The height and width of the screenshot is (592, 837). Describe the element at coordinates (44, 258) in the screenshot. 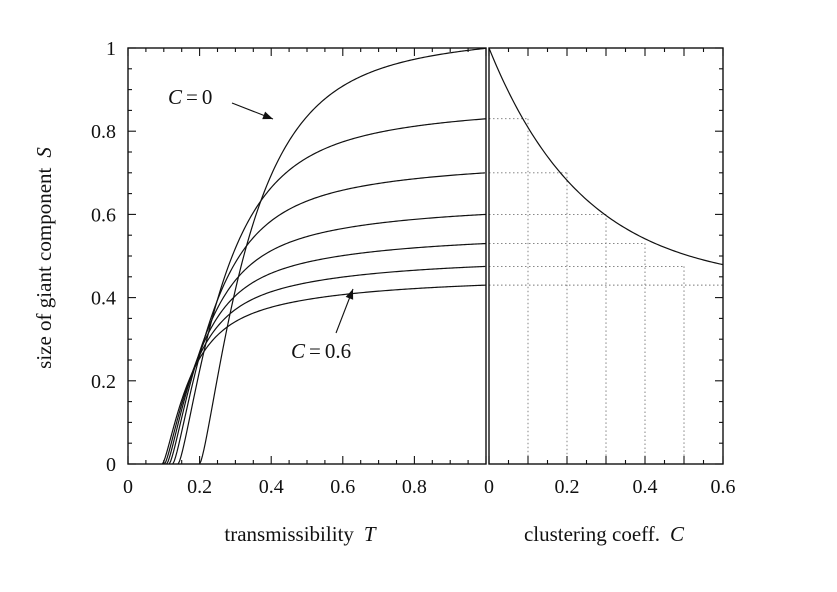

I see `y-axis-label: size of giant componentS` at that location.